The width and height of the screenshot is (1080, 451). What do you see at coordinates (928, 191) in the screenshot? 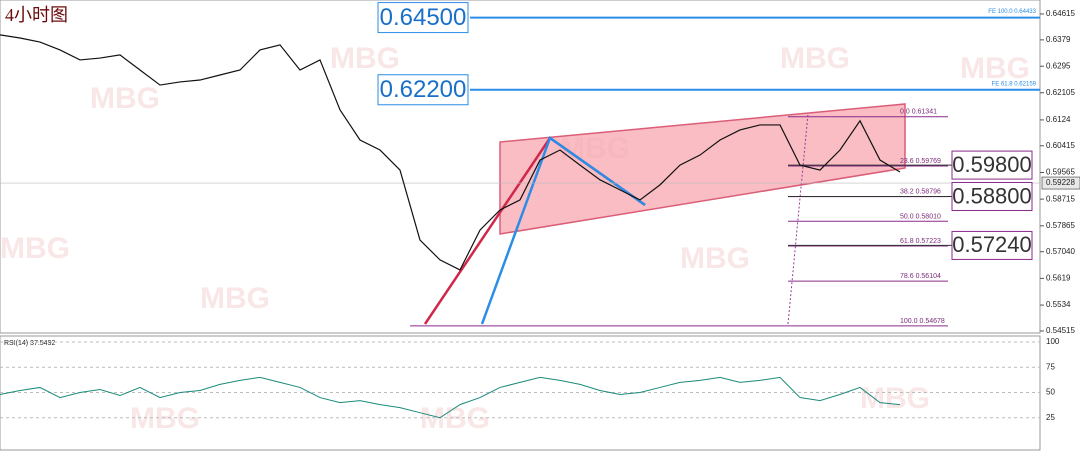
I see `fib-price: 0.58796` at bounding box center [928, 191].